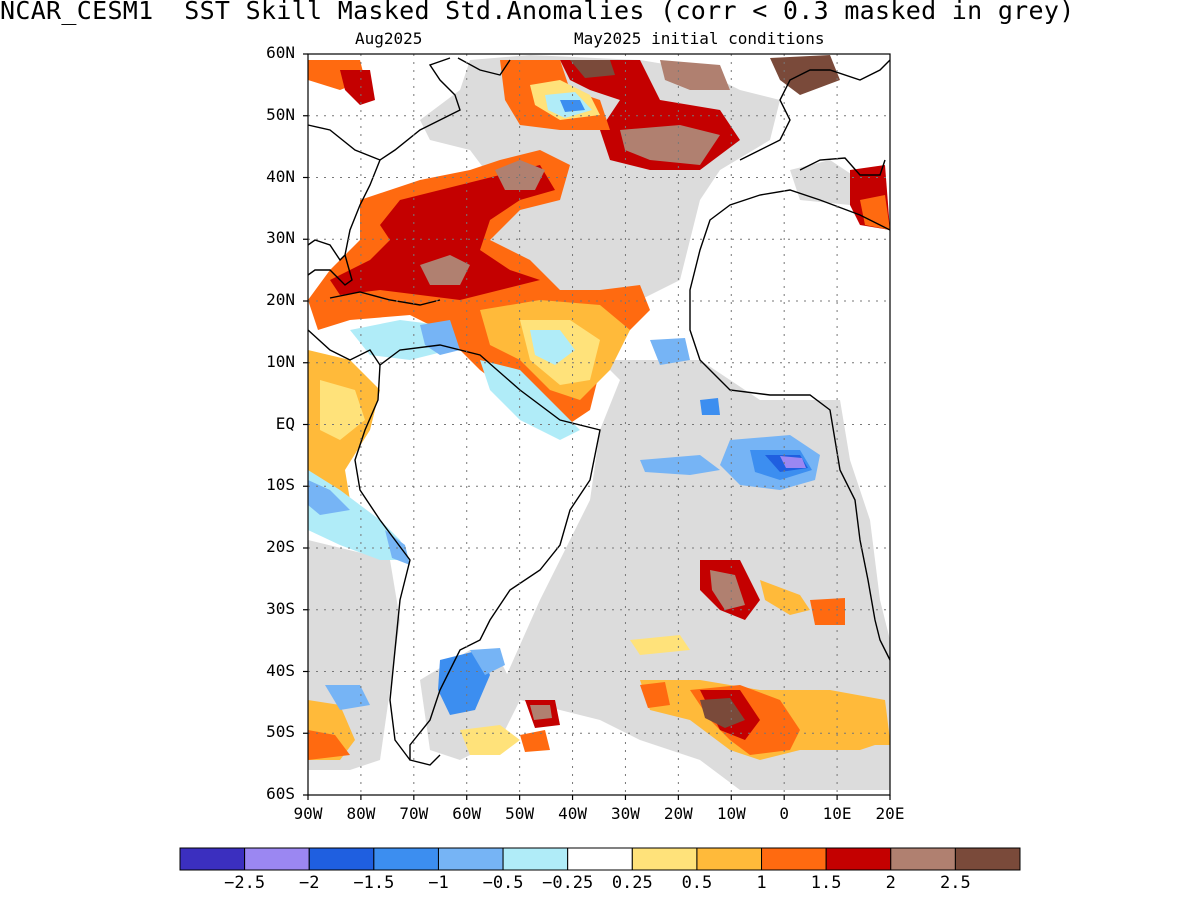 The height and width of the screenshot is (900, 1200). I want to click on longitude-label: 70W, so click(414, 813).